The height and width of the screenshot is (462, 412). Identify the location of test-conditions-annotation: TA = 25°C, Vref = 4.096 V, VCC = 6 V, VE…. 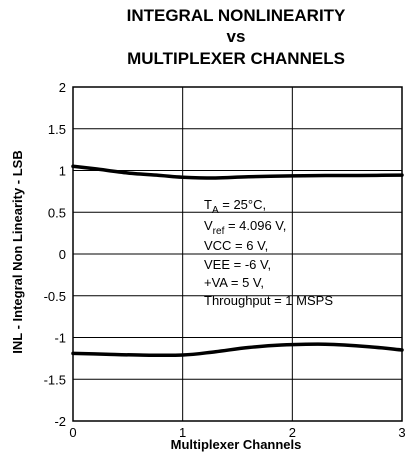
(268, 252).